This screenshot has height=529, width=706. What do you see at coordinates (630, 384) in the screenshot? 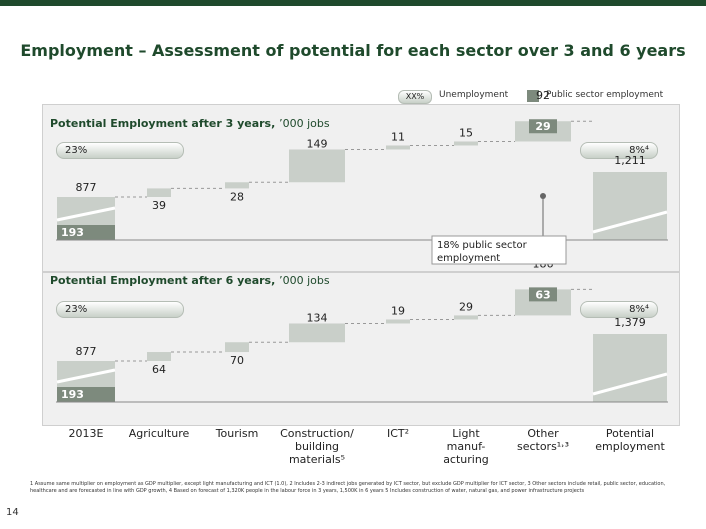
I see `p6yr-axis-break-potential` at bounding box center [630, 384].